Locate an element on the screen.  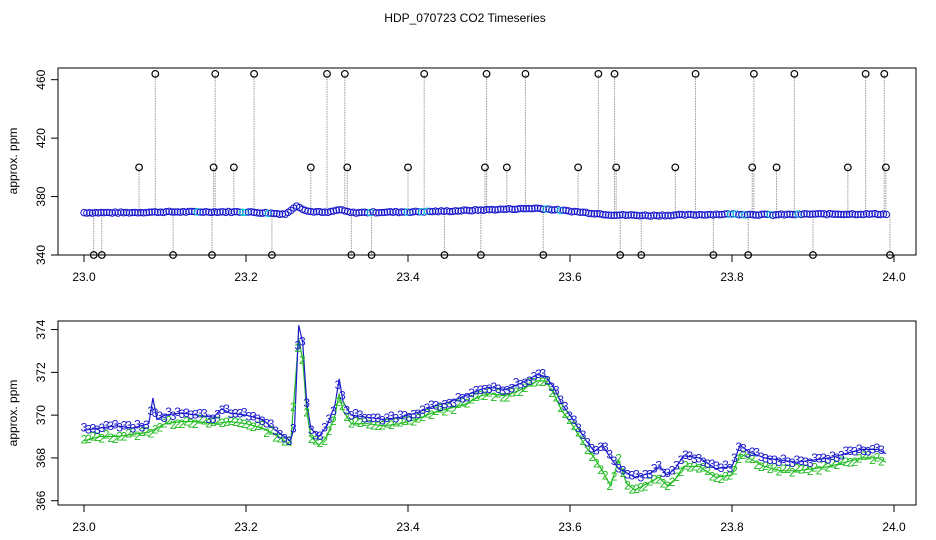
bottom-y-axis-label: approx. ppm is located at coordinates (13, 413).